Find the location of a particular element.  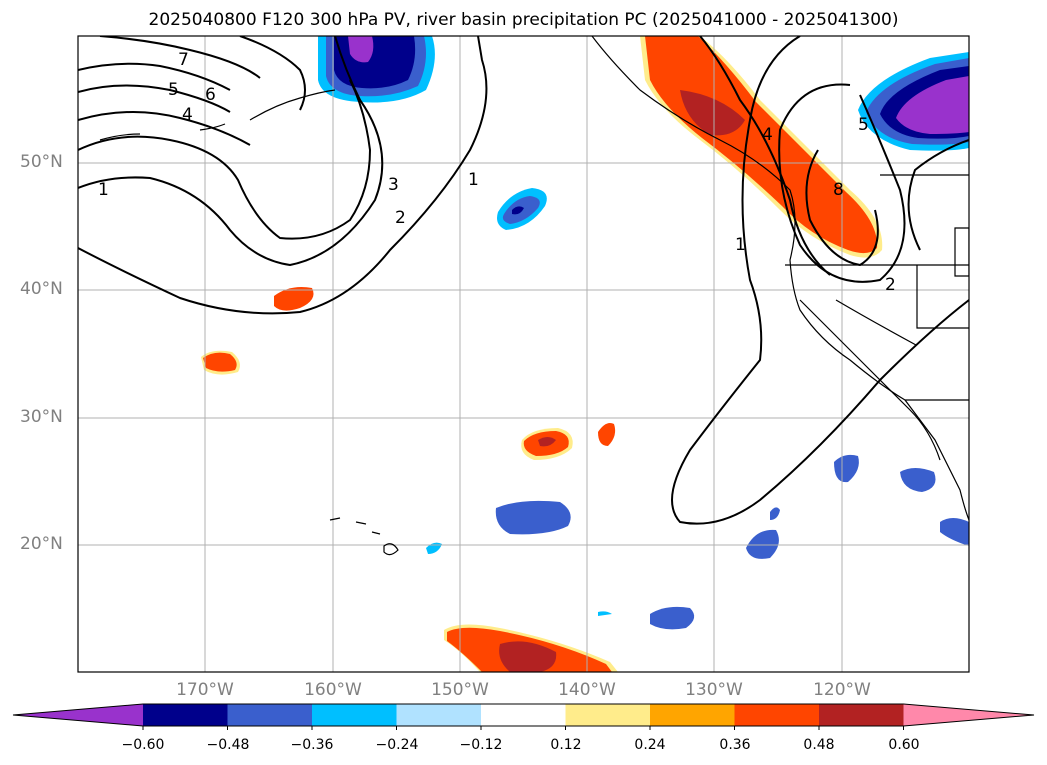

contour-label: 7 is located at coordinates (183, 60).